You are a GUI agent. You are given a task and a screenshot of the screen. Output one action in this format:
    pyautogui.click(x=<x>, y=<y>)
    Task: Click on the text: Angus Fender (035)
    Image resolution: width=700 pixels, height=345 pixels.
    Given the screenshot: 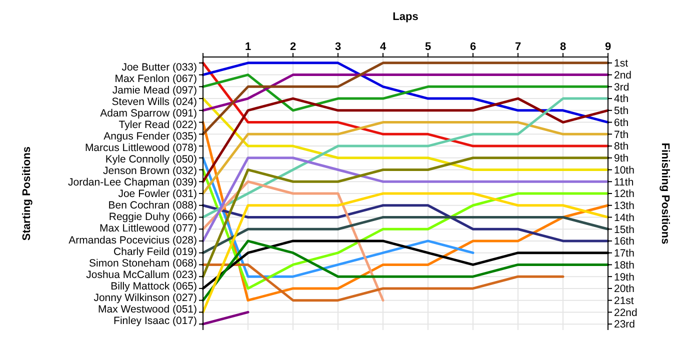 What is the action you would take?
    pyautogui.click(x=150, y=136)
    